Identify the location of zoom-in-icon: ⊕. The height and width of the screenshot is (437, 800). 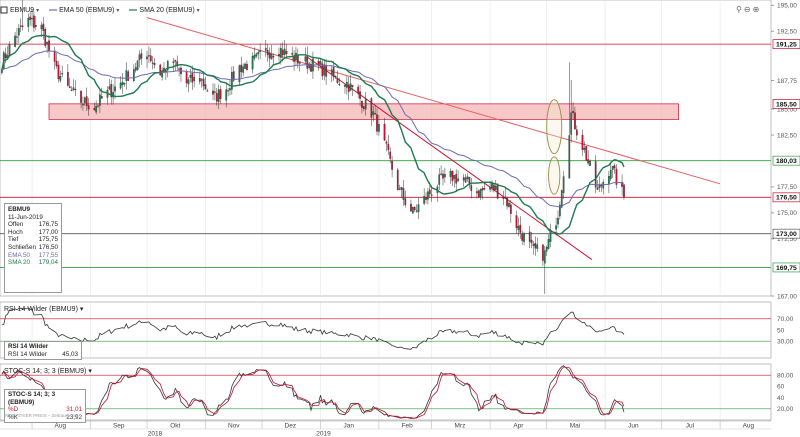
(756, 9).